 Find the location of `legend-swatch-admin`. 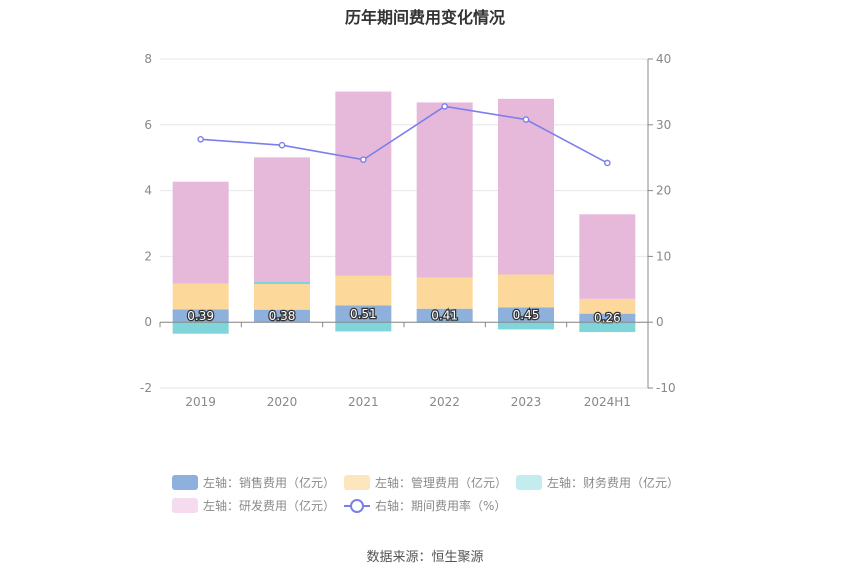

legend-swatch-admin is located at coordinates (357, 482).